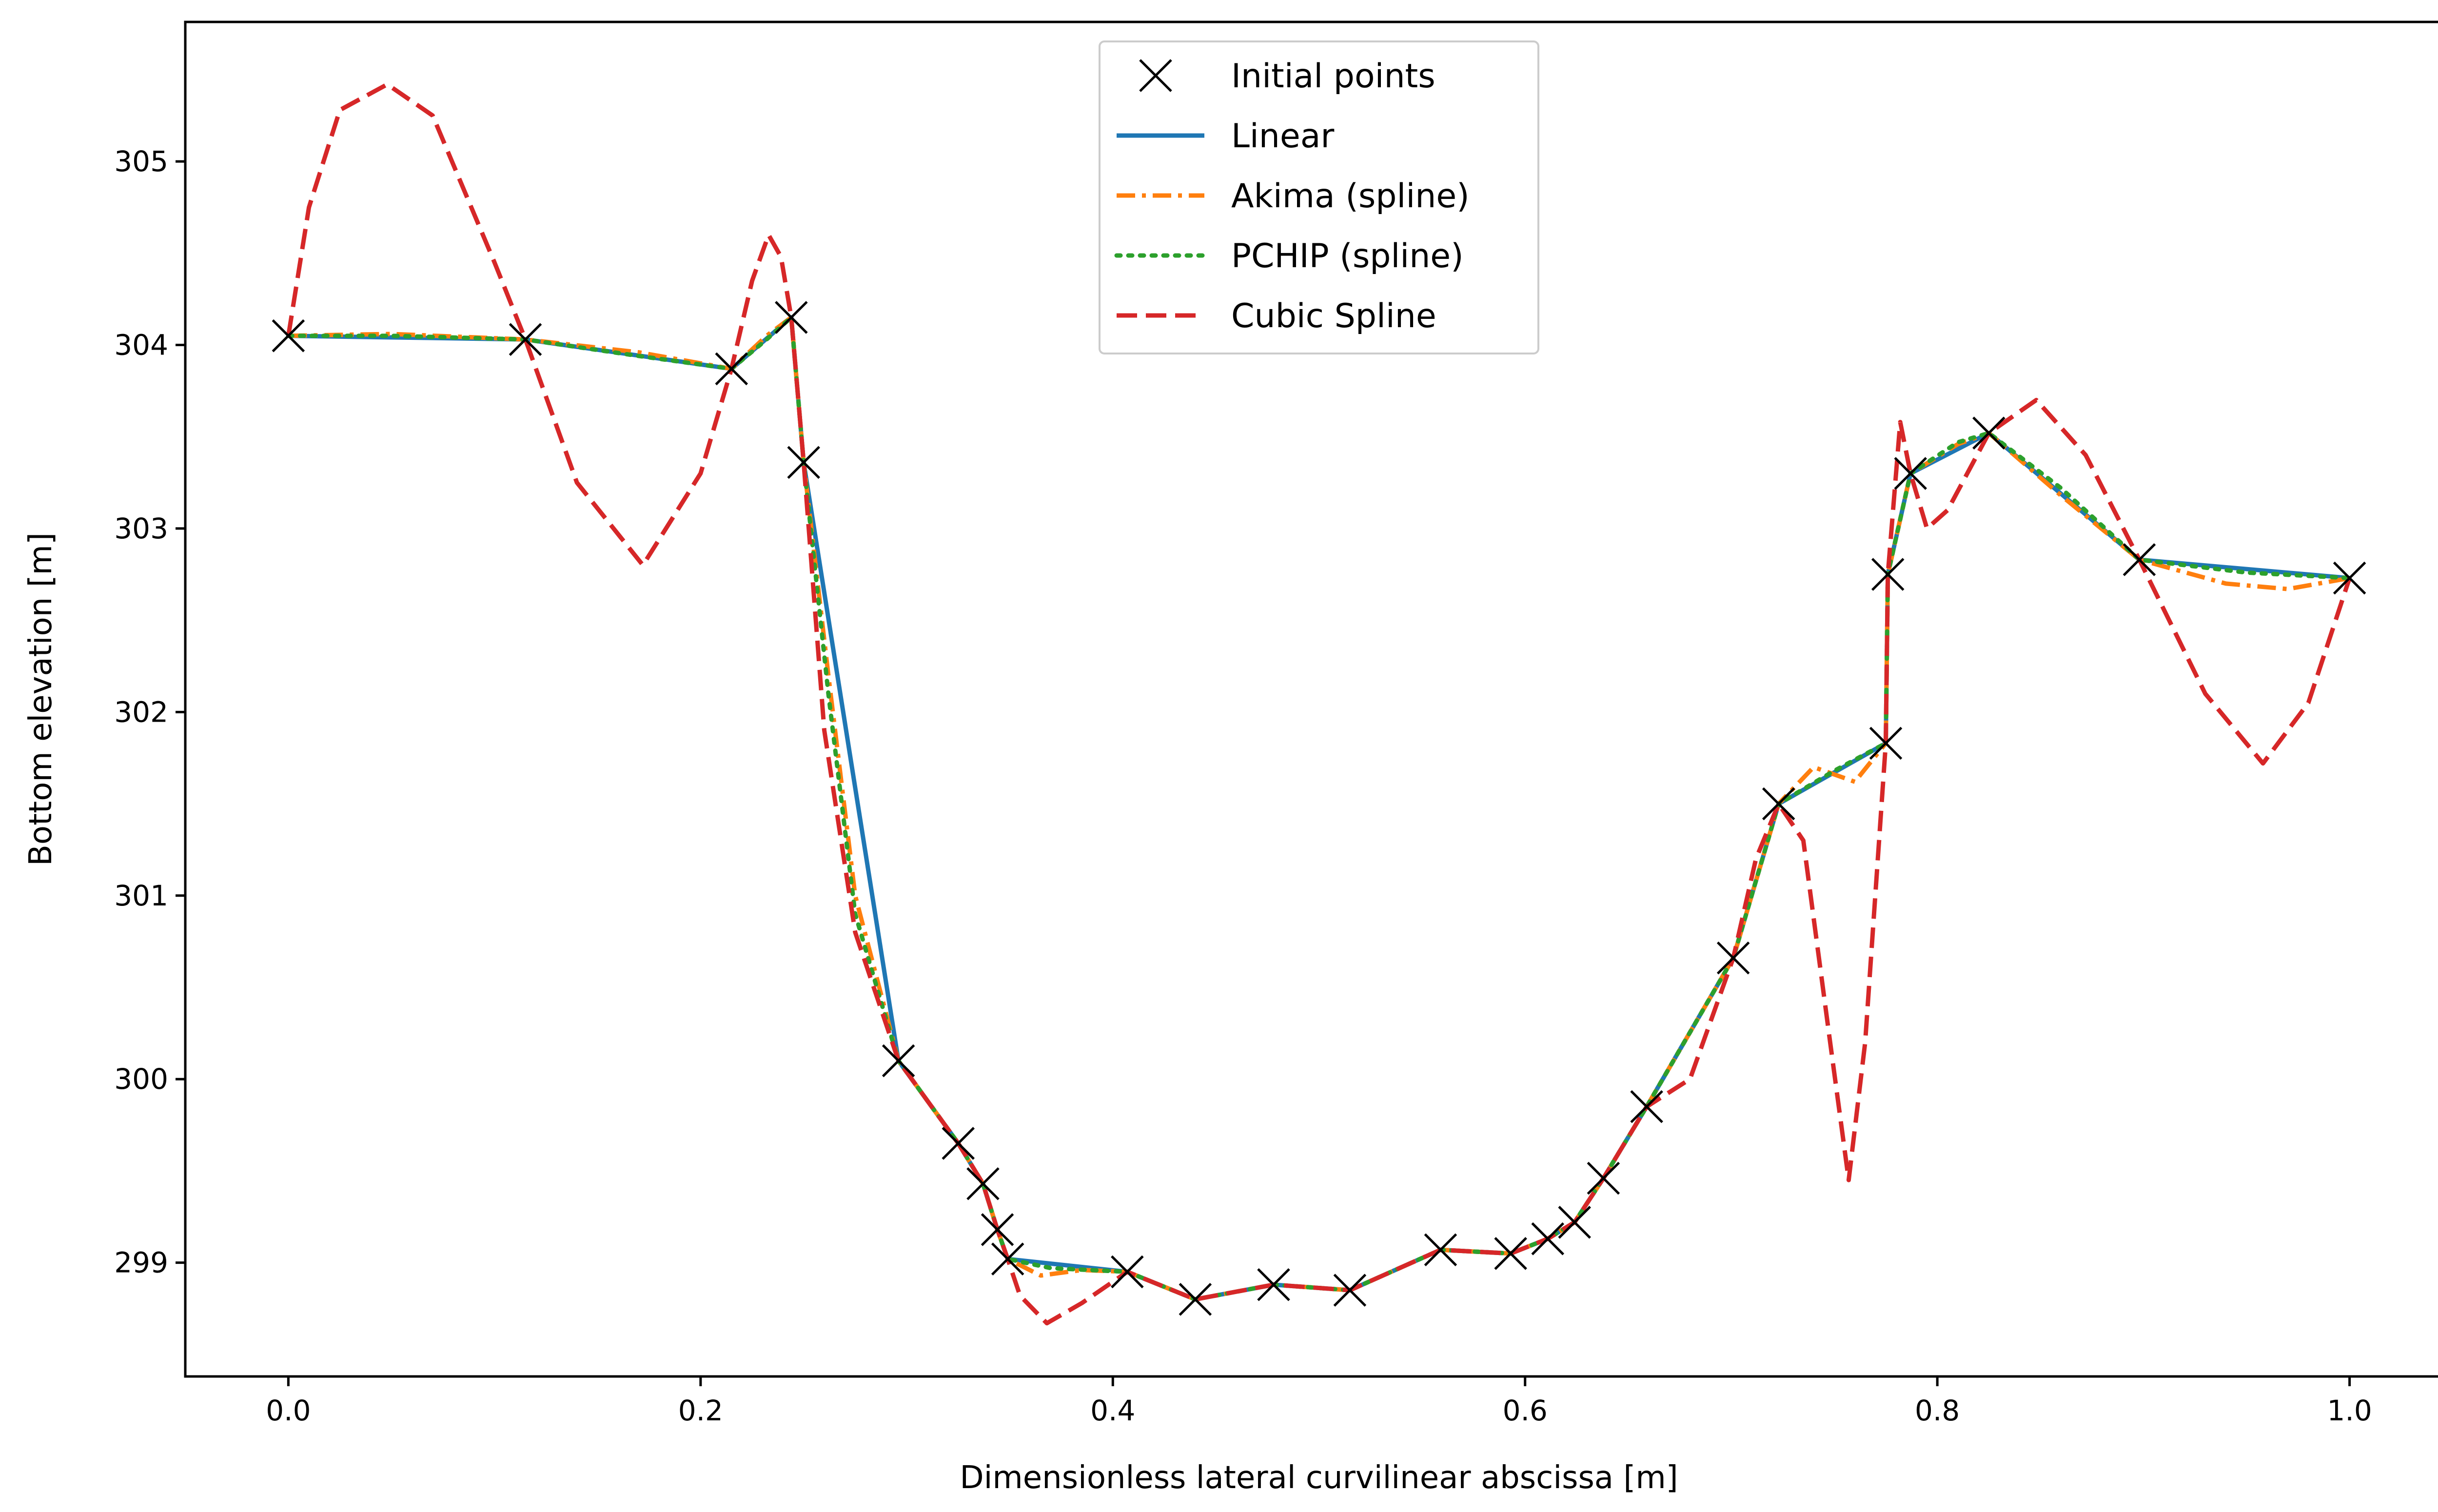 Image resolution: width=2438 pixels, height=1512 pixels. What do you see at coordinates (41, 699) in the screenshot?
I see `y-axis-label: Bottom elevation [m]` at bounding box center [41, 699].